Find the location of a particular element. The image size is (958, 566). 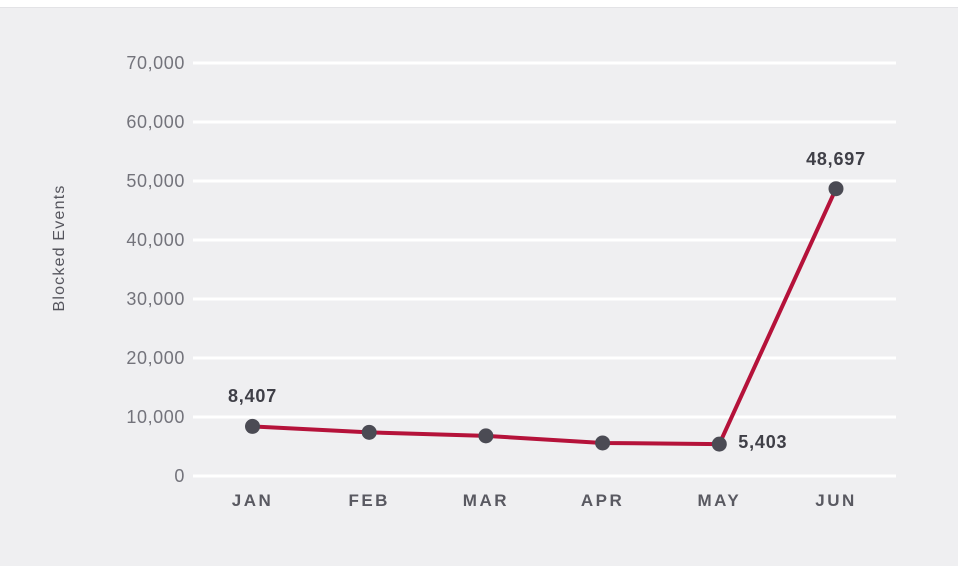

data-label: 8,407 is located at coordinates (252, 396).